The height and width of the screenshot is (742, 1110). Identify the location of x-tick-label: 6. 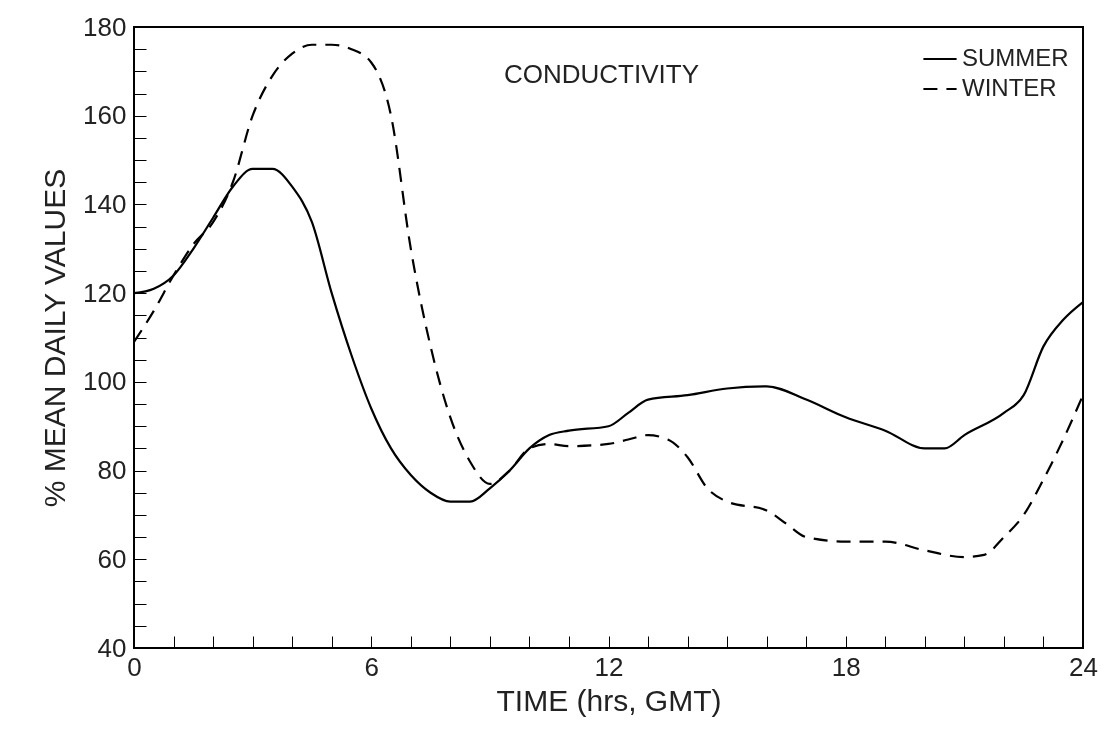
(371, 666).